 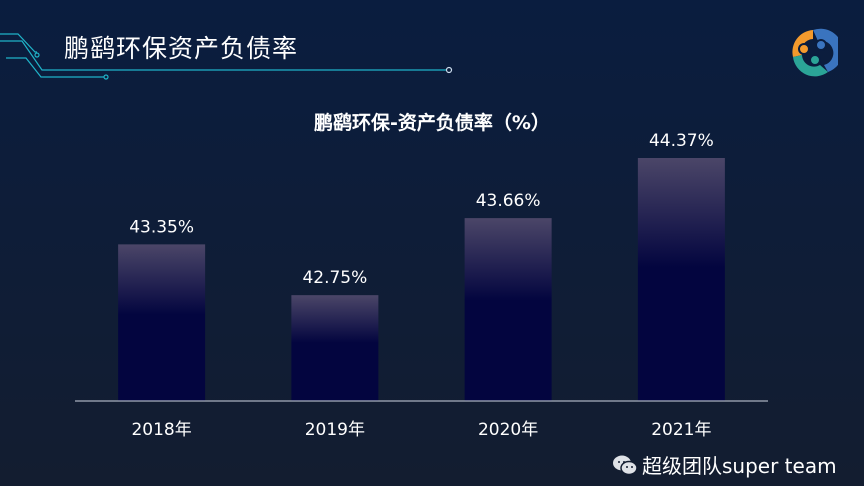 I want to click on x-tick-label: 2020年, so click(x=508, y=430).